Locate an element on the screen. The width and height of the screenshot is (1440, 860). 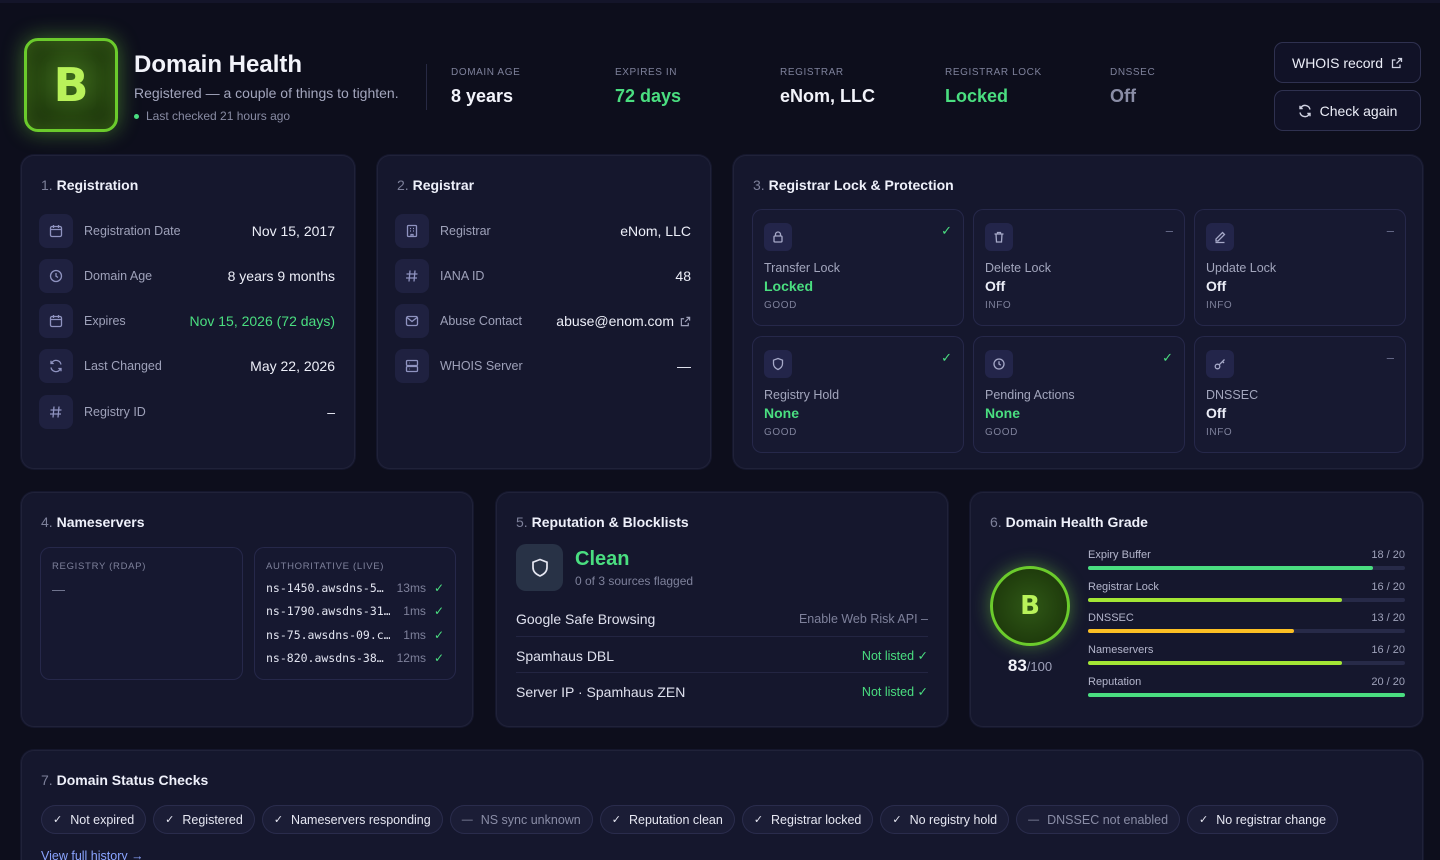
bar-label: Registrar Lock is located at coordinates (1123, 587).